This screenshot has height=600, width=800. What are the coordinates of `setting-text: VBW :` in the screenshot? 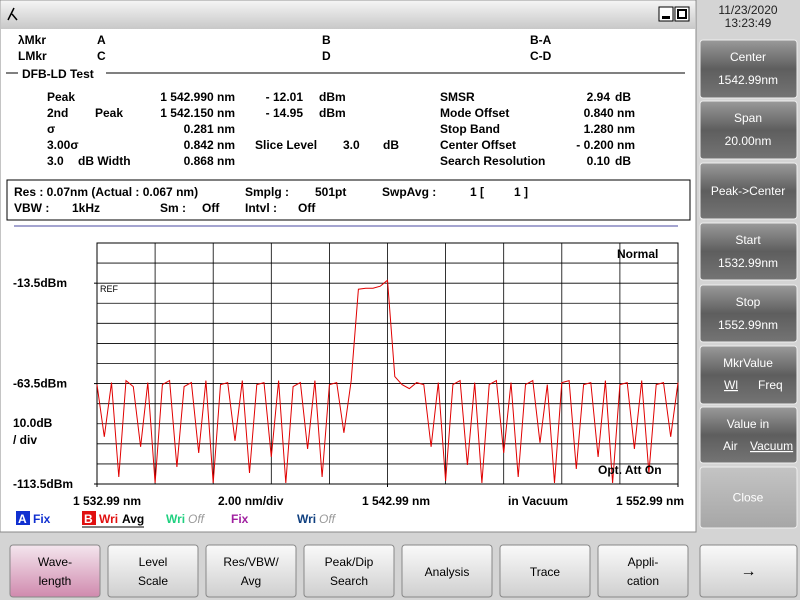 It's located at (31, 208).